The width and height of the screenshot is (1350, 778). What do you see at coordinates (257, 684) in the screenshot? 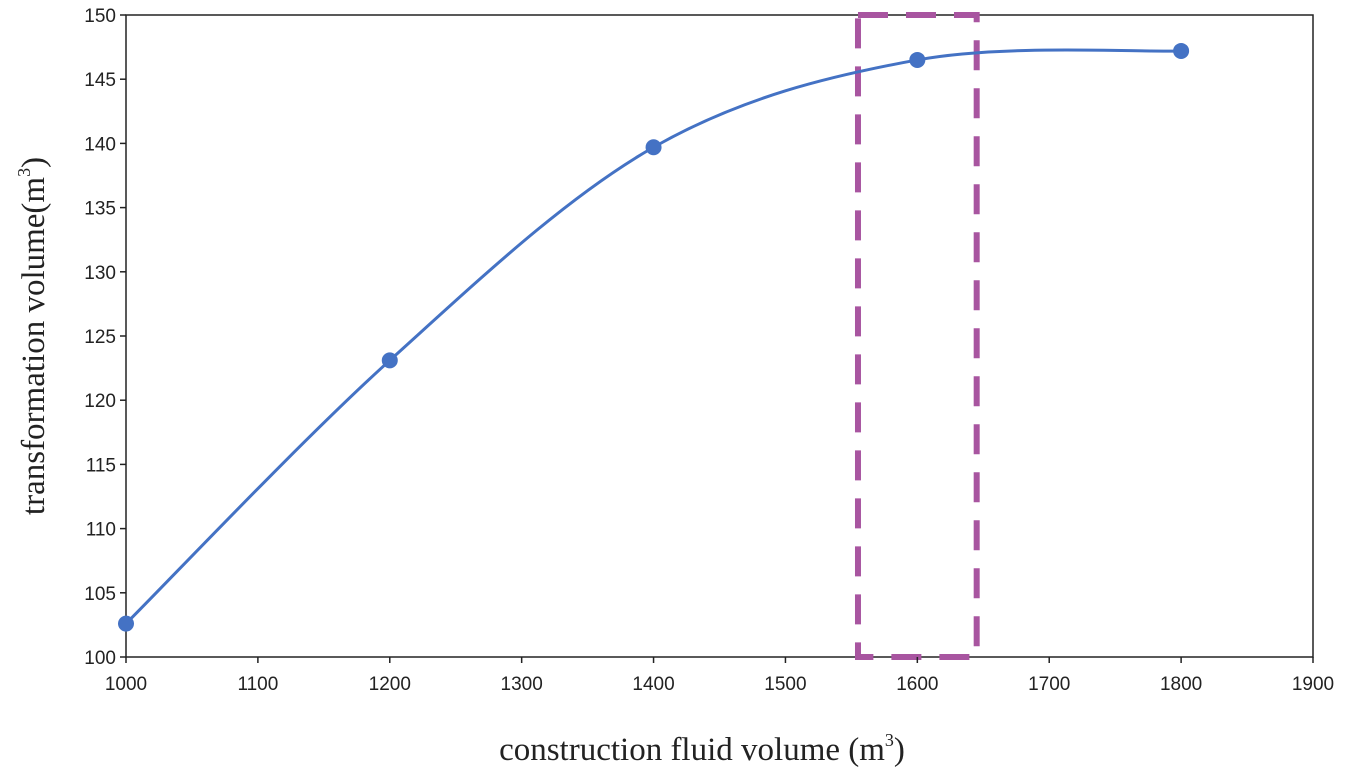
I see `x-tick-label: 1100` at bounding box center [257, 684].